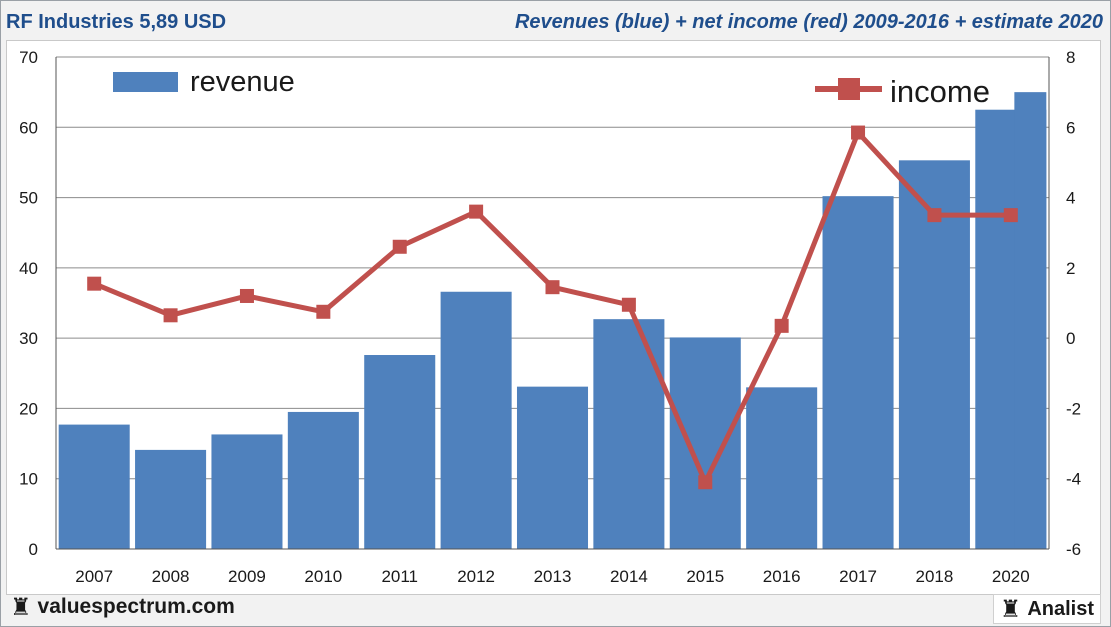 The image size is (1111, 627). Describe the element at coordinates (1011, 576) in the screenshot. I see `x-tick-label: 2020` at that location.